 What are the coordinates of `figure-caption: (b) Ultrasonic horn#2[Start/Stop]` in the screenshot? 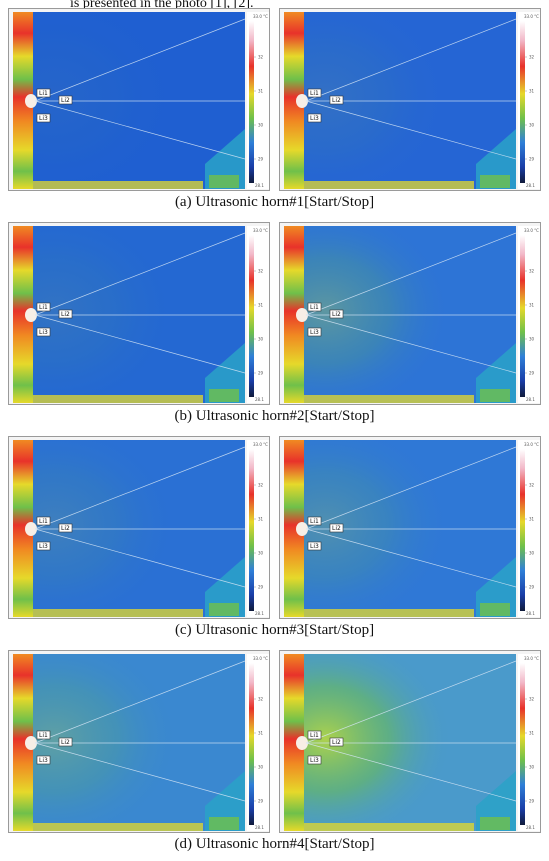 It's located at (274, 416).